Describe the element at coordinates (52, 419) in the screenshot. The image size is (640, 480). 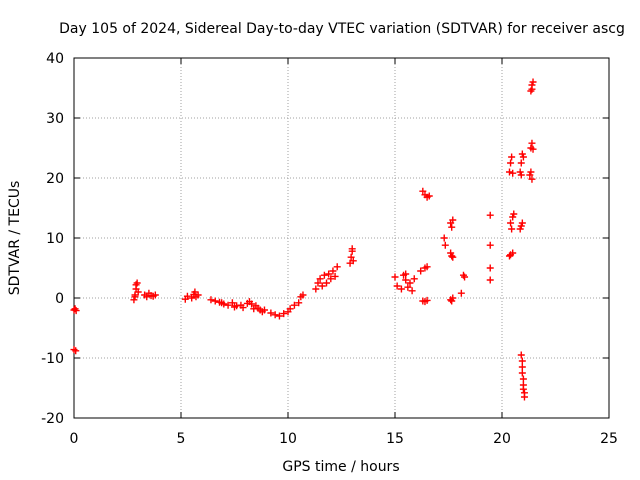
I see `y-tick-label: -20` at that location.